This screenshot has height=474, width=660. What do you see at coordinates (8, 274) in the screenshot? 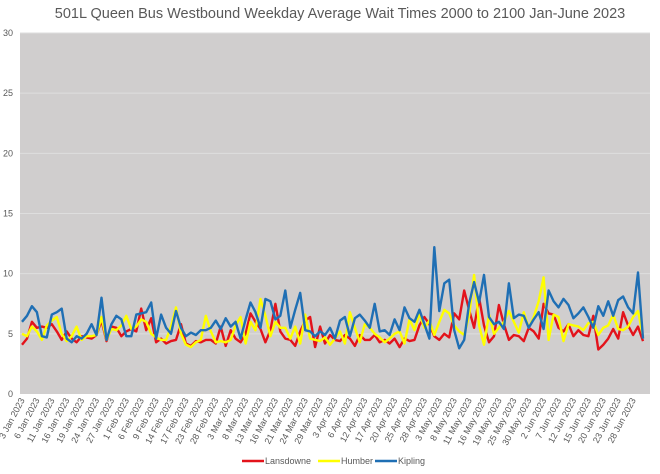
I see `y-tick-label: 10` at bounding box center [8, 274].